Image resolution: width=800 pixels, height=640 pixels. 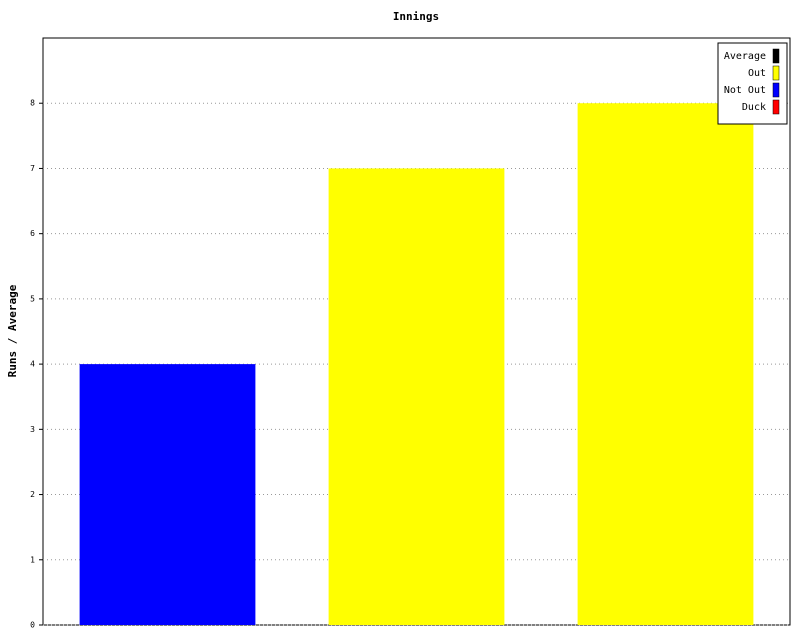 What do you see at coordinates (745, 90) in the screenshot?
I see `legend-label: Not Out` at bounding box center [745, 90].